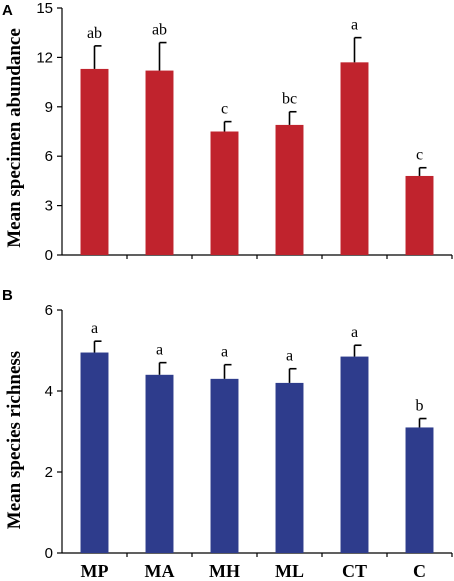  I want to click on y-tick-label: 15, so click(44, 8).